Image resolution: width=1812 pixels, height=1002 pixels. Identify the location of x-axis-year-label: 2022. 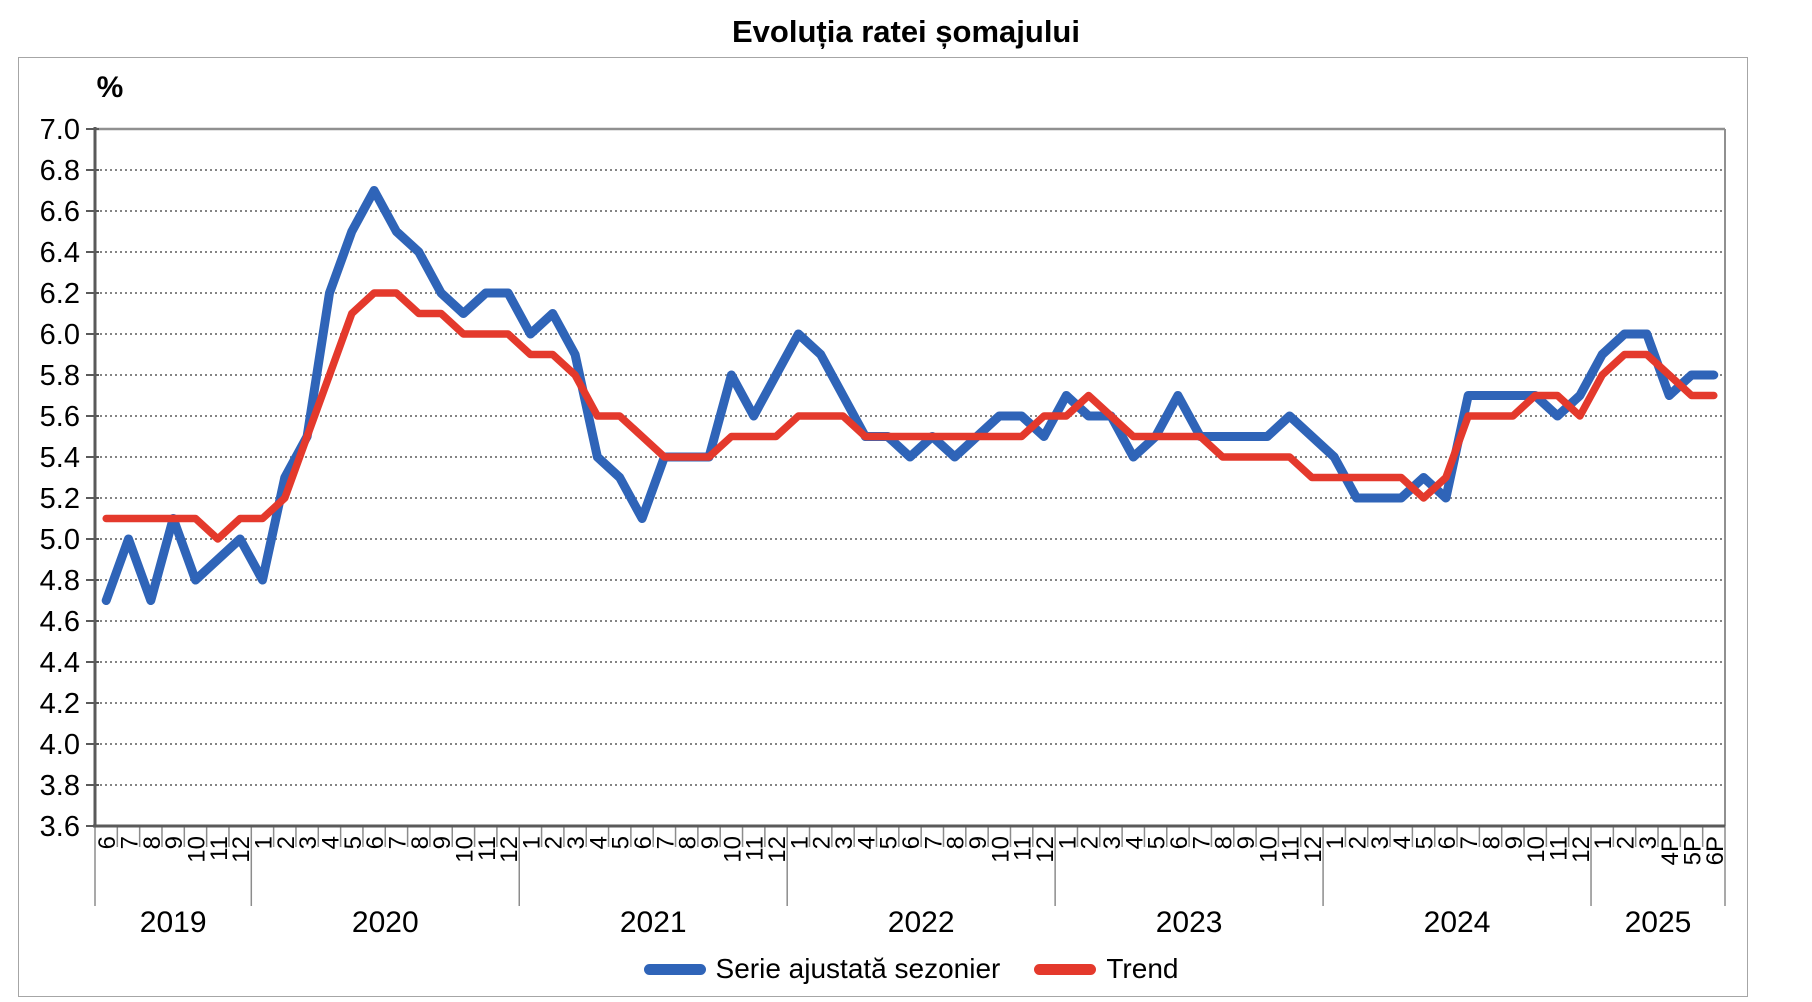
(921, 922).